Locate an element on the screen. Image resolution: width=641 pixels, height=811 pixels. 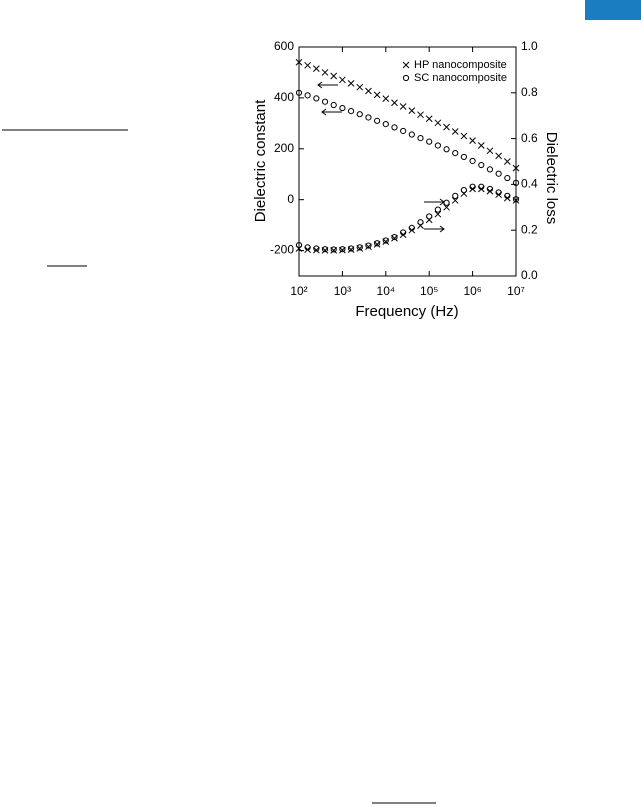
x-tick-label: 10⁵ is located at coordinates (429, 291).